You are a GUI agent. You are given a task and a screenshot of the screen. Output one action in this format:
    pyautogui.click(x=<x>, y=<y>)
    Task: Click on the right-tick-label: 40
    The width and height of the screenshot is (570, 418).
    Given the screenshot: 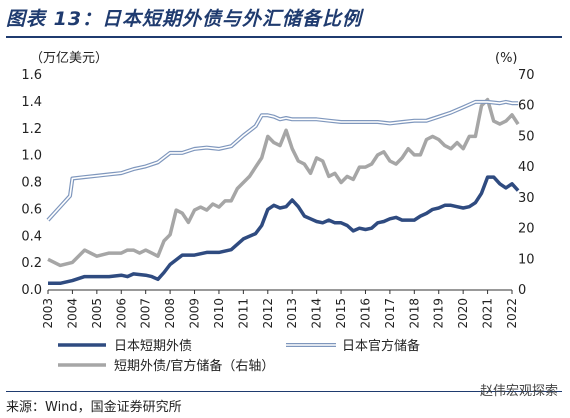 What is the action you would take?
    pyautogui.click(x=526, y=167)
    